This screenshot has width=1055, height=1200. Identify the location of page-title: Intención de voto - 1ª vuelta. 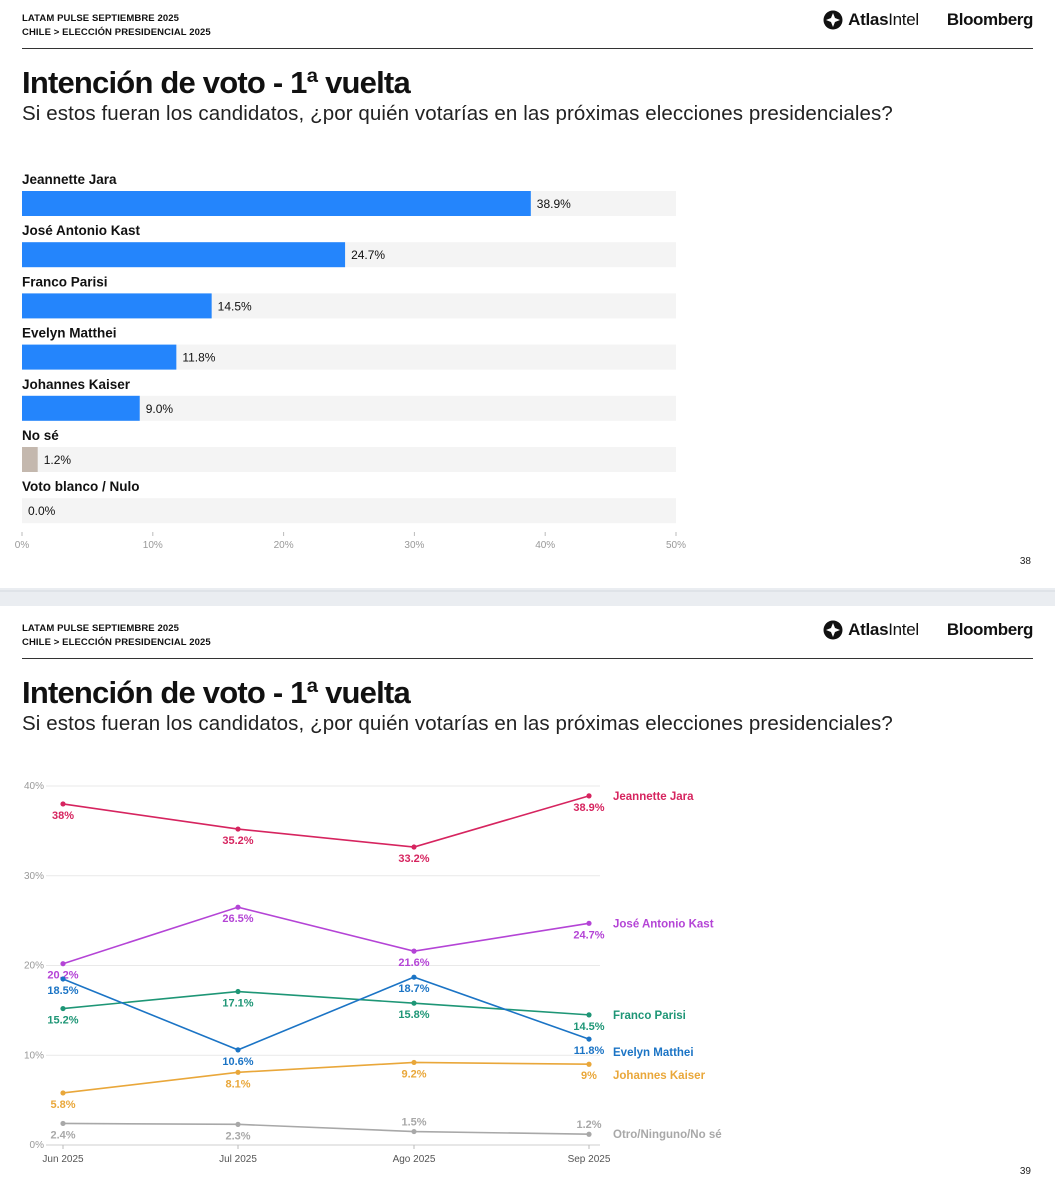
(216, 82).